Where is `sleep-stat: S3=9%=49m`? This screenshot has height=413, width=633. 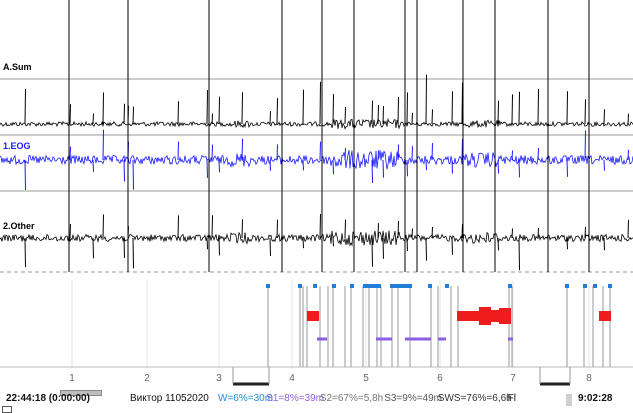
sleep-stat: S3=9%=49m is located at coordinates (413, 398).